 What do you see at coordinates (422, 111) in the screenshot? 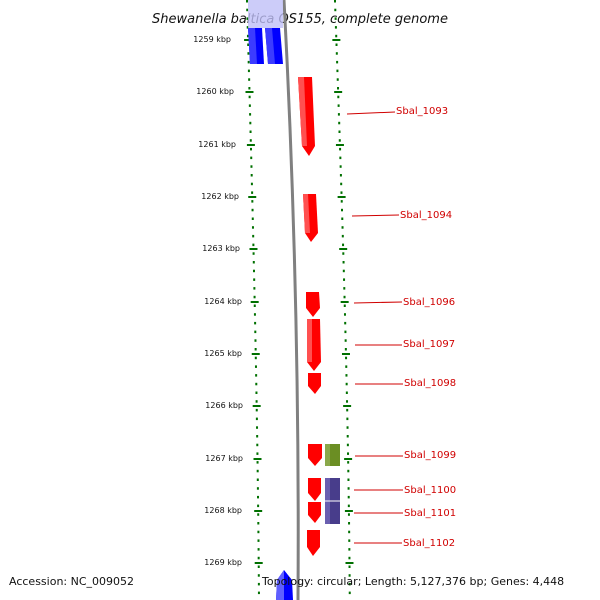
I see `label-sbal-1093: Sbal_1093` at bounding box center [422, 111].